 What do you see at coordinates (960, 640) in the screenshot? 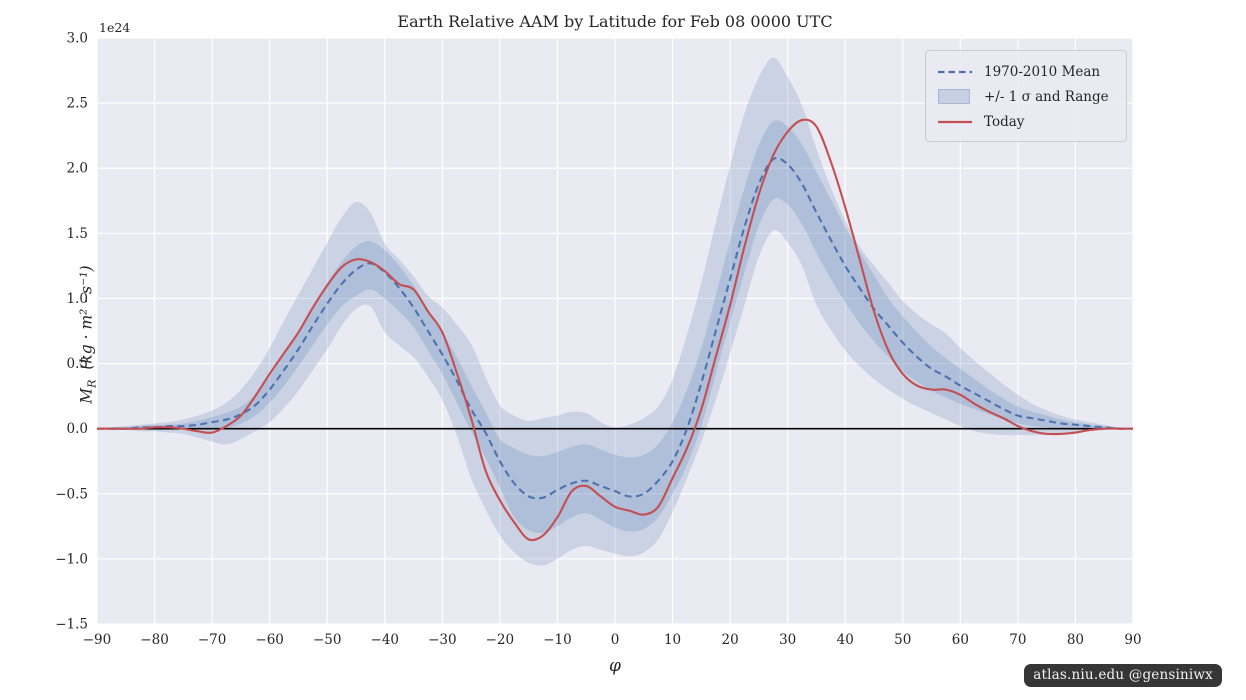
I see `x-tick-label: 60` at bounding box center [960, 640].